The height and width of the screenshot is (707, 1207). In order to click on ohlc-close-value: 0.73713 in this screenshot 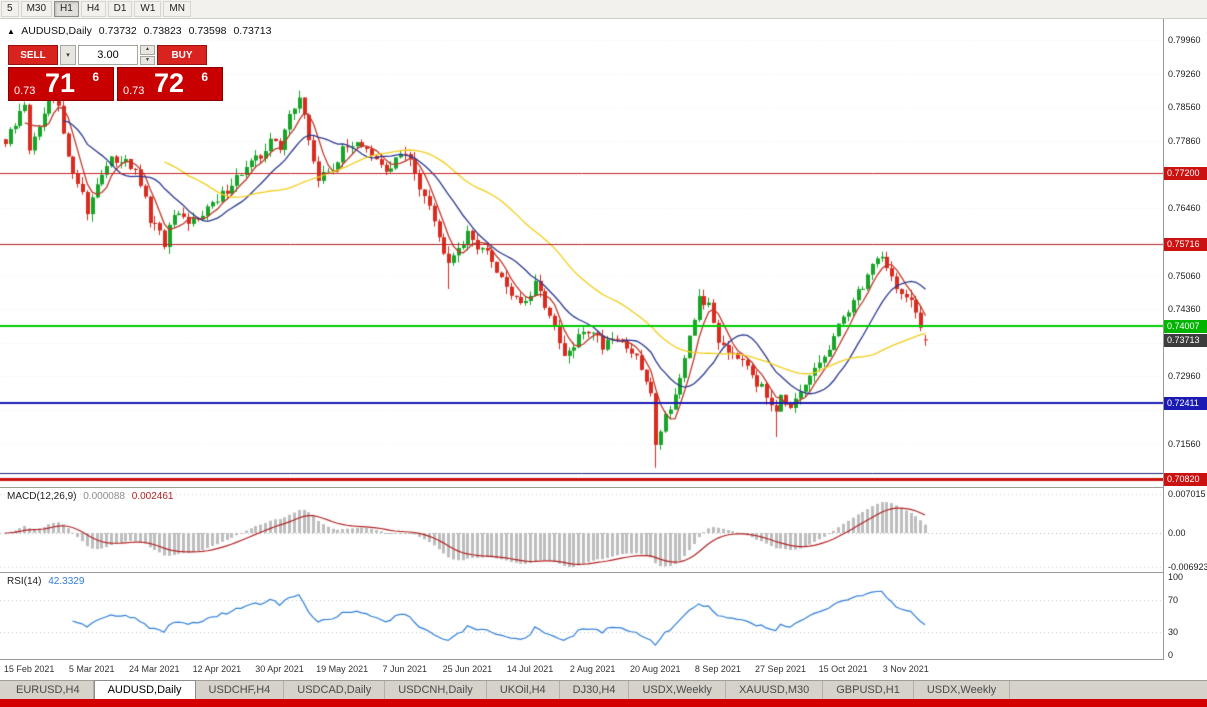, I will do `click(252, 31)`.